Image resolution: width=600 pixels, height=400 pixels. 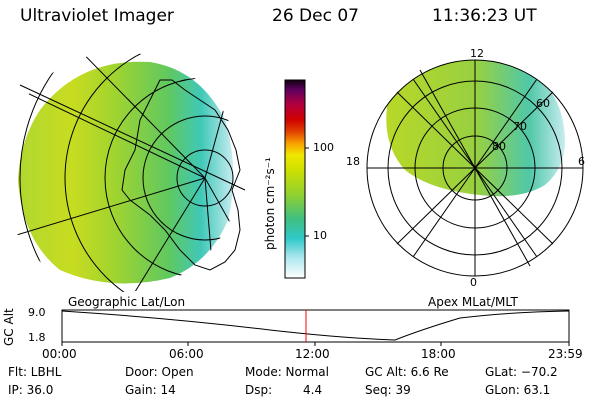 What do you see at coordinates (473, 282) in the screenshot?
I see `mlt-label-0: 0` at bounding box center [473, 282].